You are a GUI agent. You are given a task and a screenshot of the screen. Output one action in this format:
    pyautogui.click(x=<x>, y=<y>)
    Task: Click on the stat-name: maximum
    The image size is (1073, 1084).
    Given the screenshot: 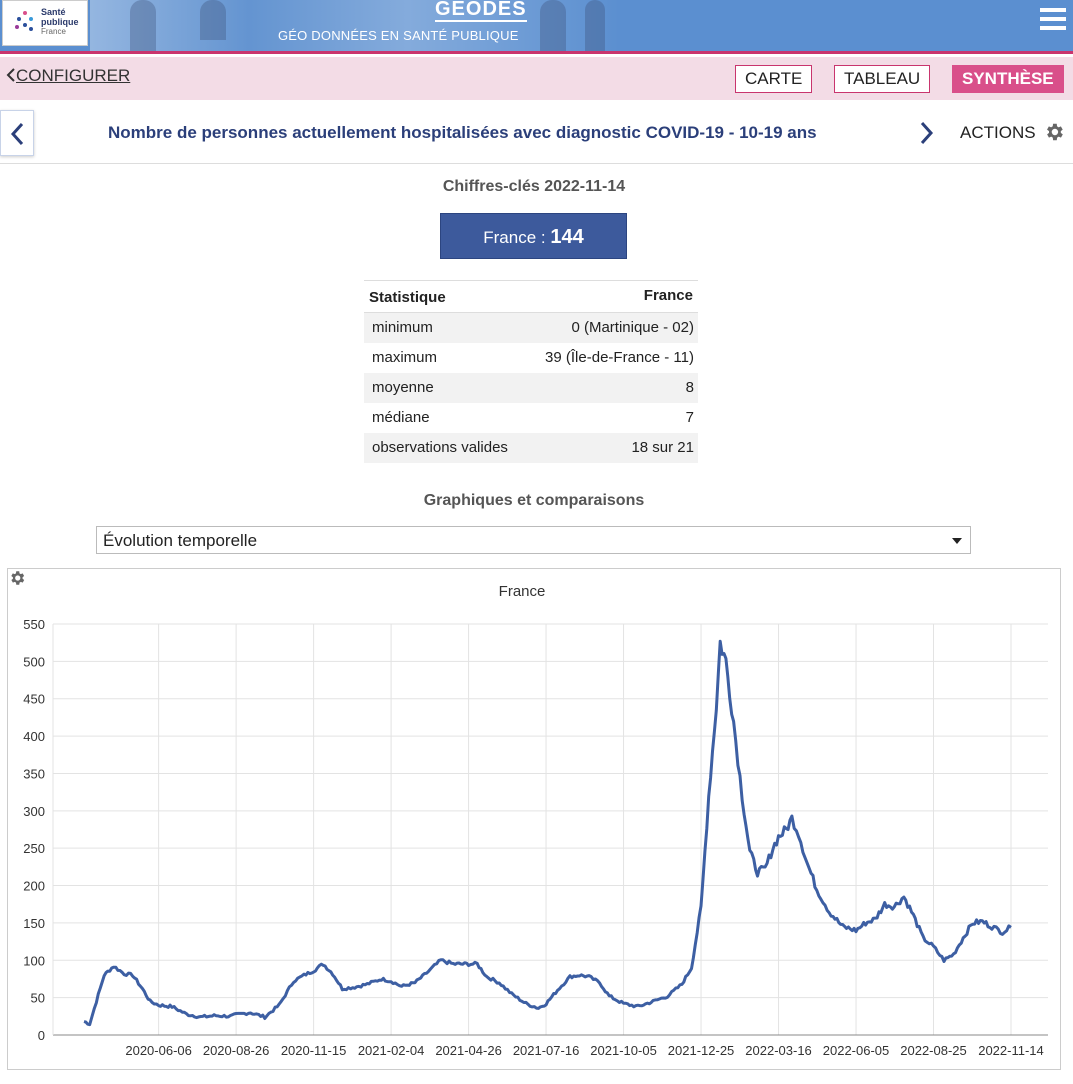 What is the action you would take?
    pyautogui.click(x=405, y=357)
    